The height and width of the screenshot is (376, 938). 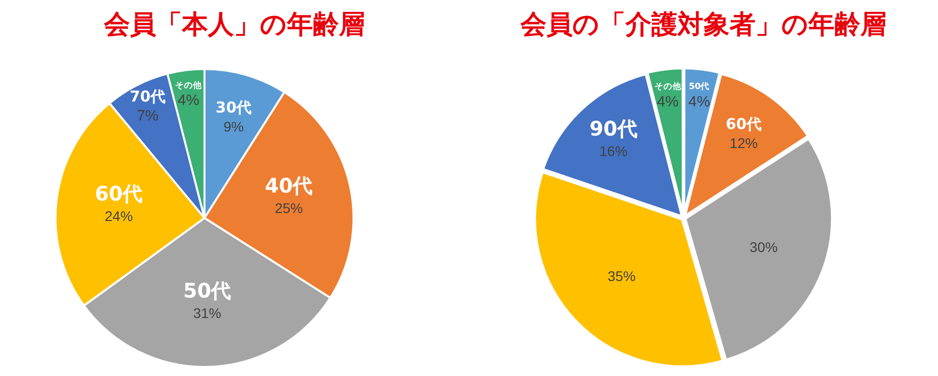 What do you see at coordinates (764, 246) in the screenshot?
I see `data-label: 30%` at bounding box center [764, 246].